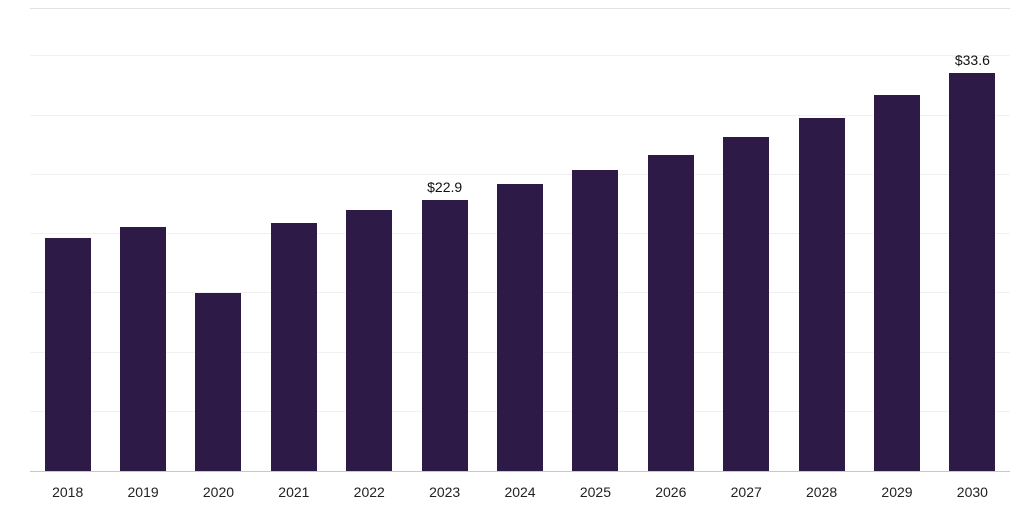  What do you see at coordinates (67, 354) in the screenshot?
I see `bar-2018` at bounding box center [67, 354].